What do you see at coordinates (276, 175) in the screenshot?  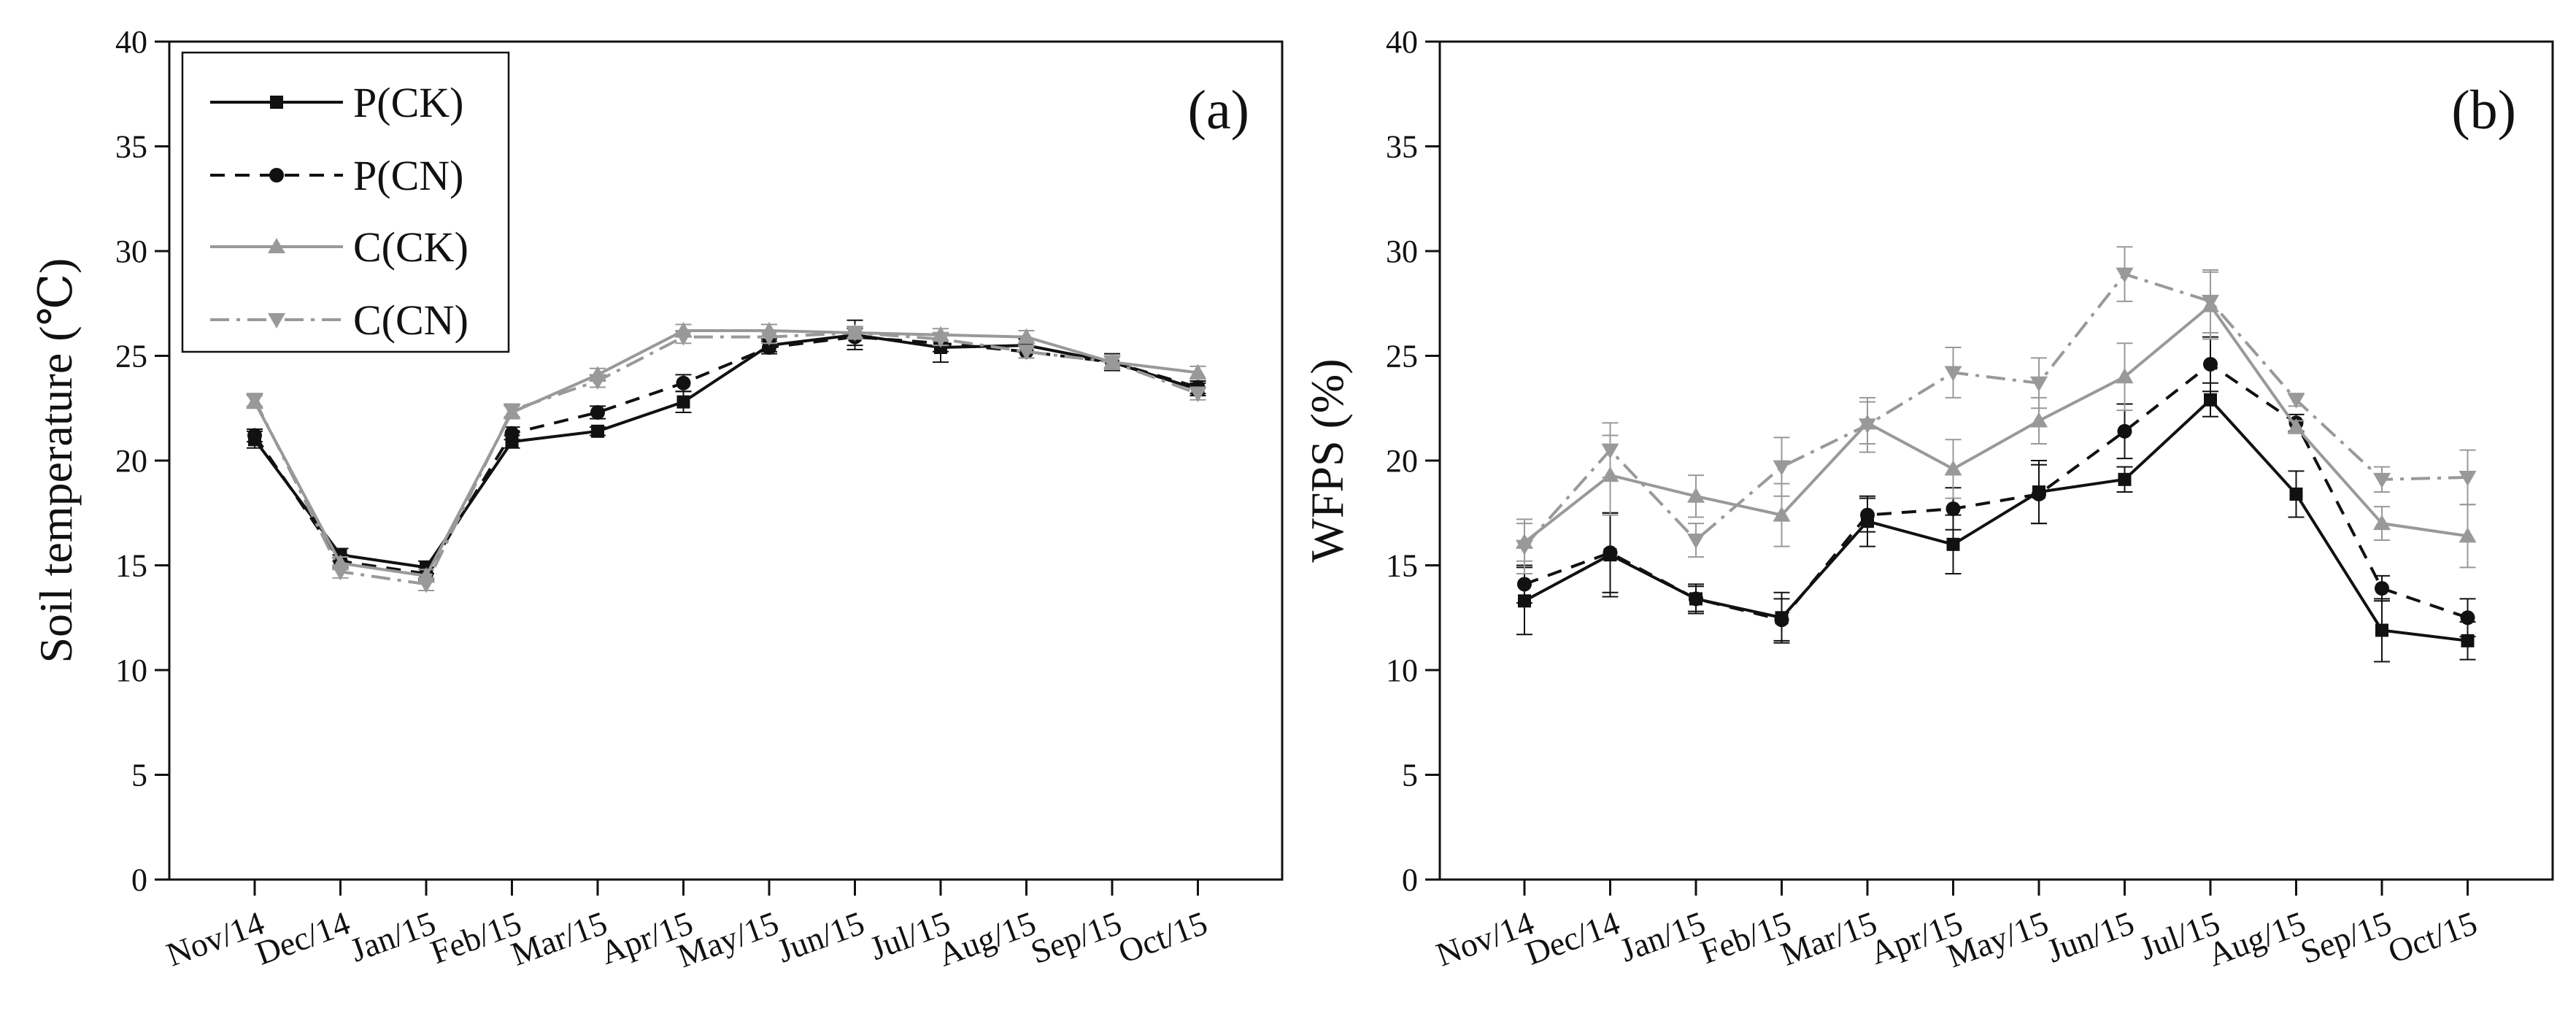 I see `legend-marker-circle-icon` at bounding box center [276, 175].